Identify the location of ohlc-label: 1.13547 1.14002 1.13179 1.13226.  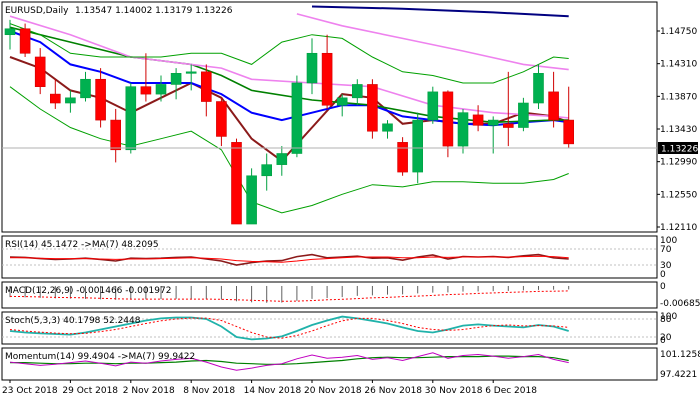
(154, 11).